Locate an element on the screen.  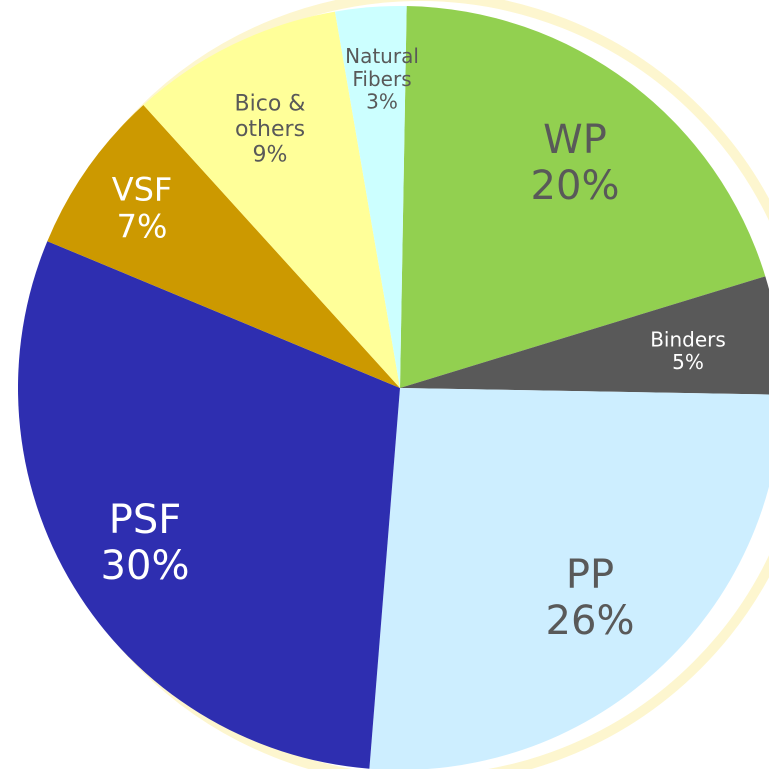
slice-label: PSF is located at coordinates (145, 520).